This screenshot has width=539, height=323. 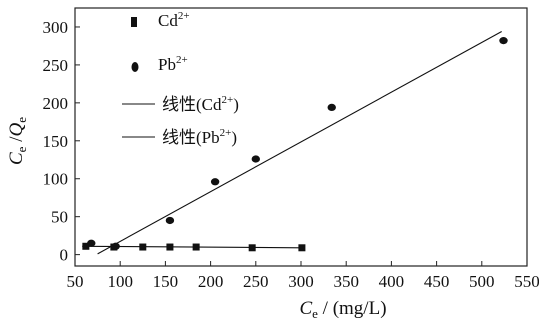 I want to click on y-tick-label: 50, so click(x=59, y=217).